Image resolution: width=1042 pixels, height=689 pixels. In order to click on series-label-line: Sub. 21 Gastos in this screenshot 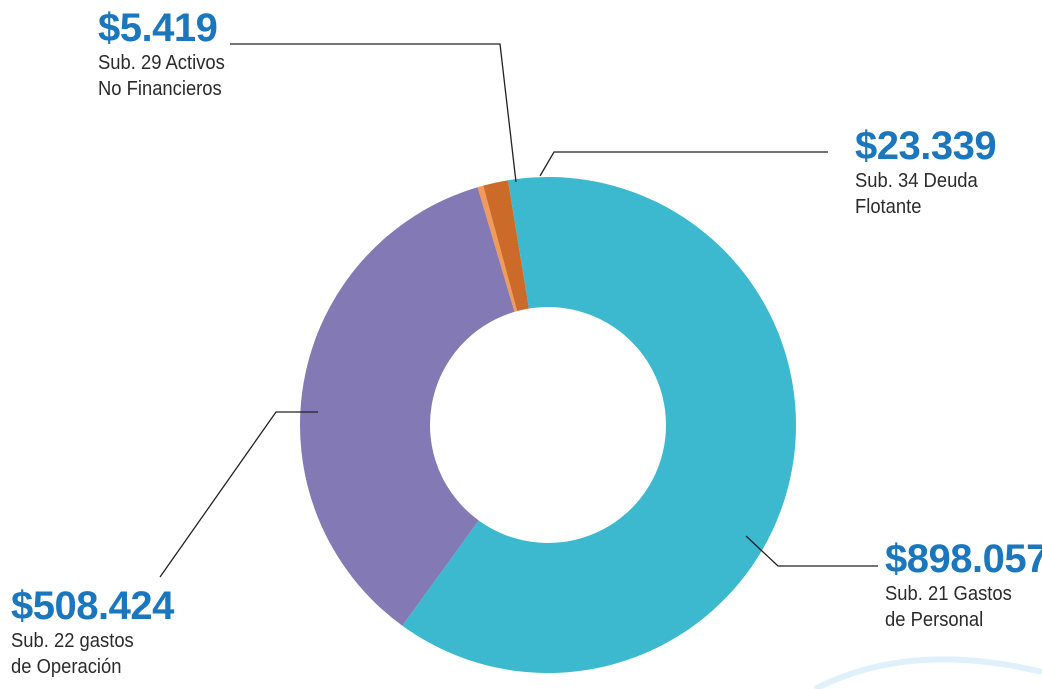, I will do `click(948, 594)`.